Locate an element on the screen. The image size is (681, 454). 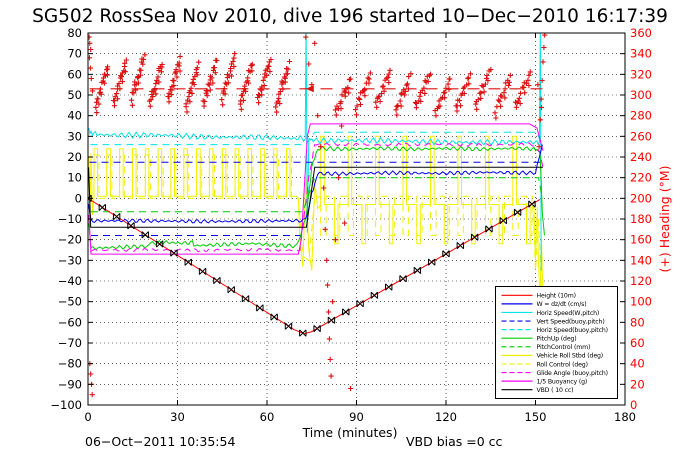
legend-item-label: Vert Speed(buoy,pitch) is located at coordinates (571, 321).